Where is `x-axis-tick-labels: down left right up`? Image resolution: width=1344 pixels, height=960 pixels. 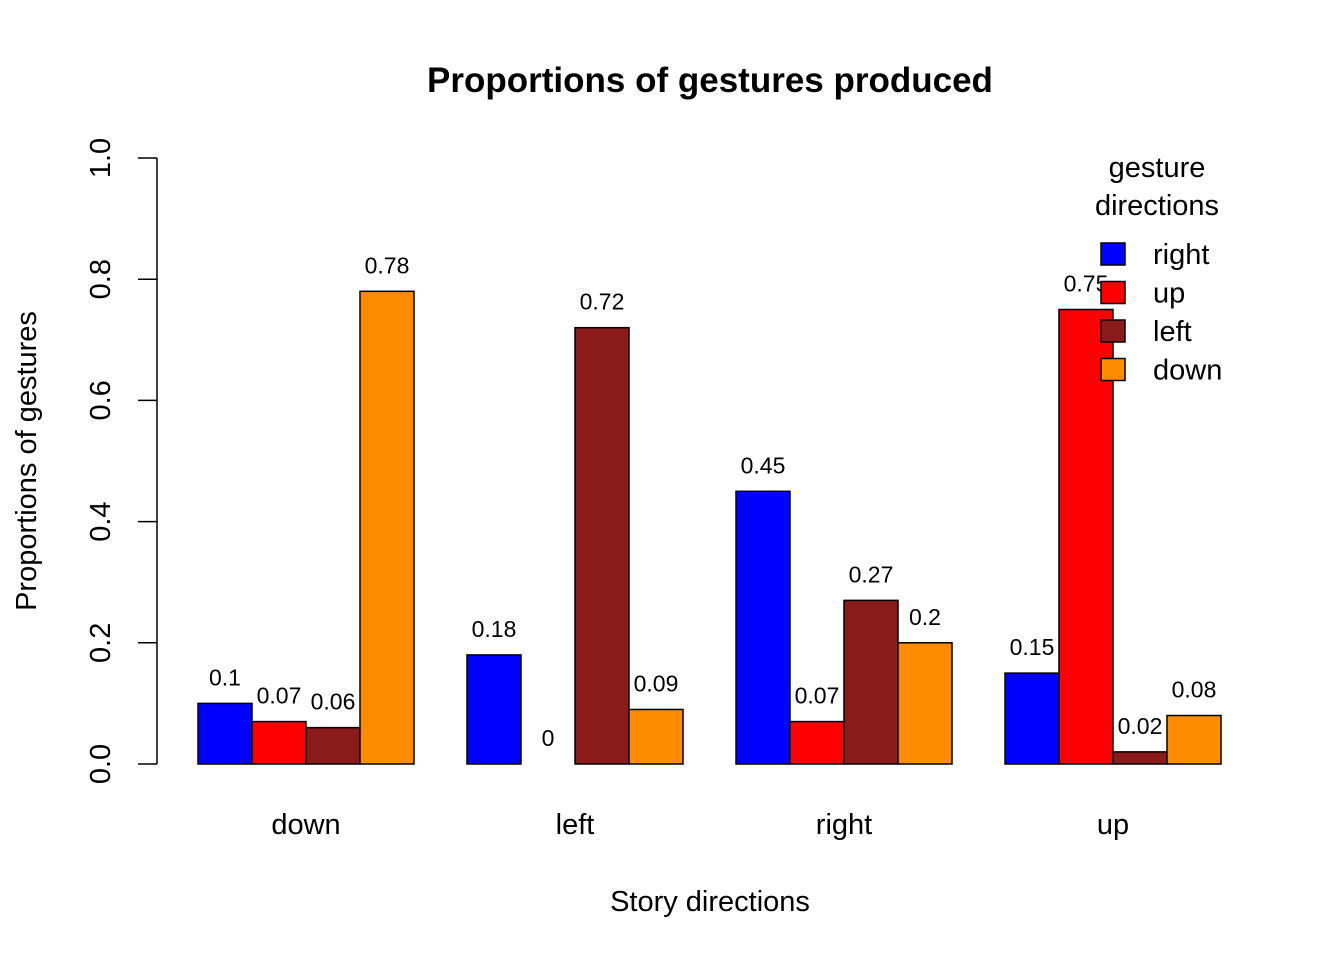
x-axis-tick-labels: down left right up is located at coordinates (700, 825).